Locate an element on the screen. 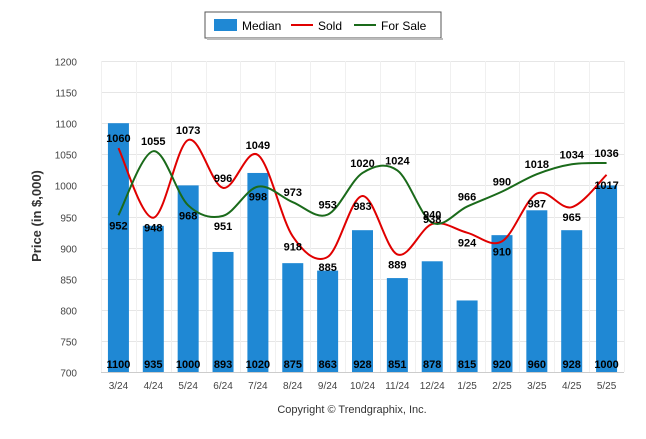 This screenshot has height=439, width=646. bar-value-label: 815 is located at coordinates (467, 365).